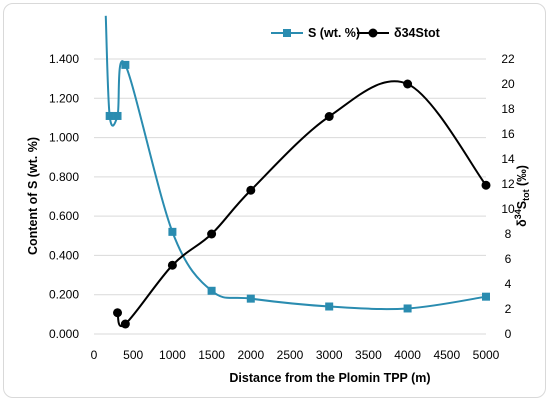  Describe the element at coordinates (508, 59) in the screenshot. I see `y-right-tick-label: 22` at that location.